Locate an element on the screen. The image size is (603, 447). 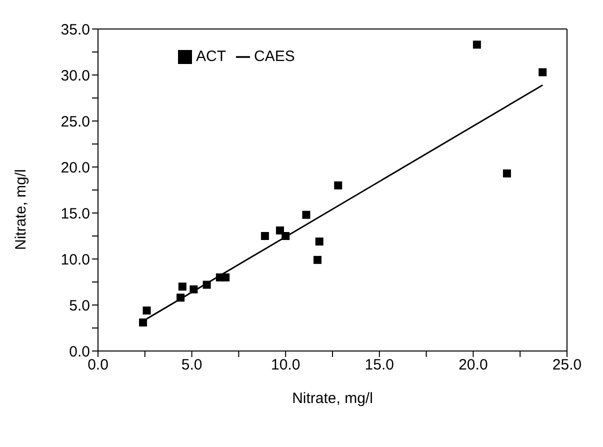
y-tick-label: 15.0 is located at coordinates (75, 213).